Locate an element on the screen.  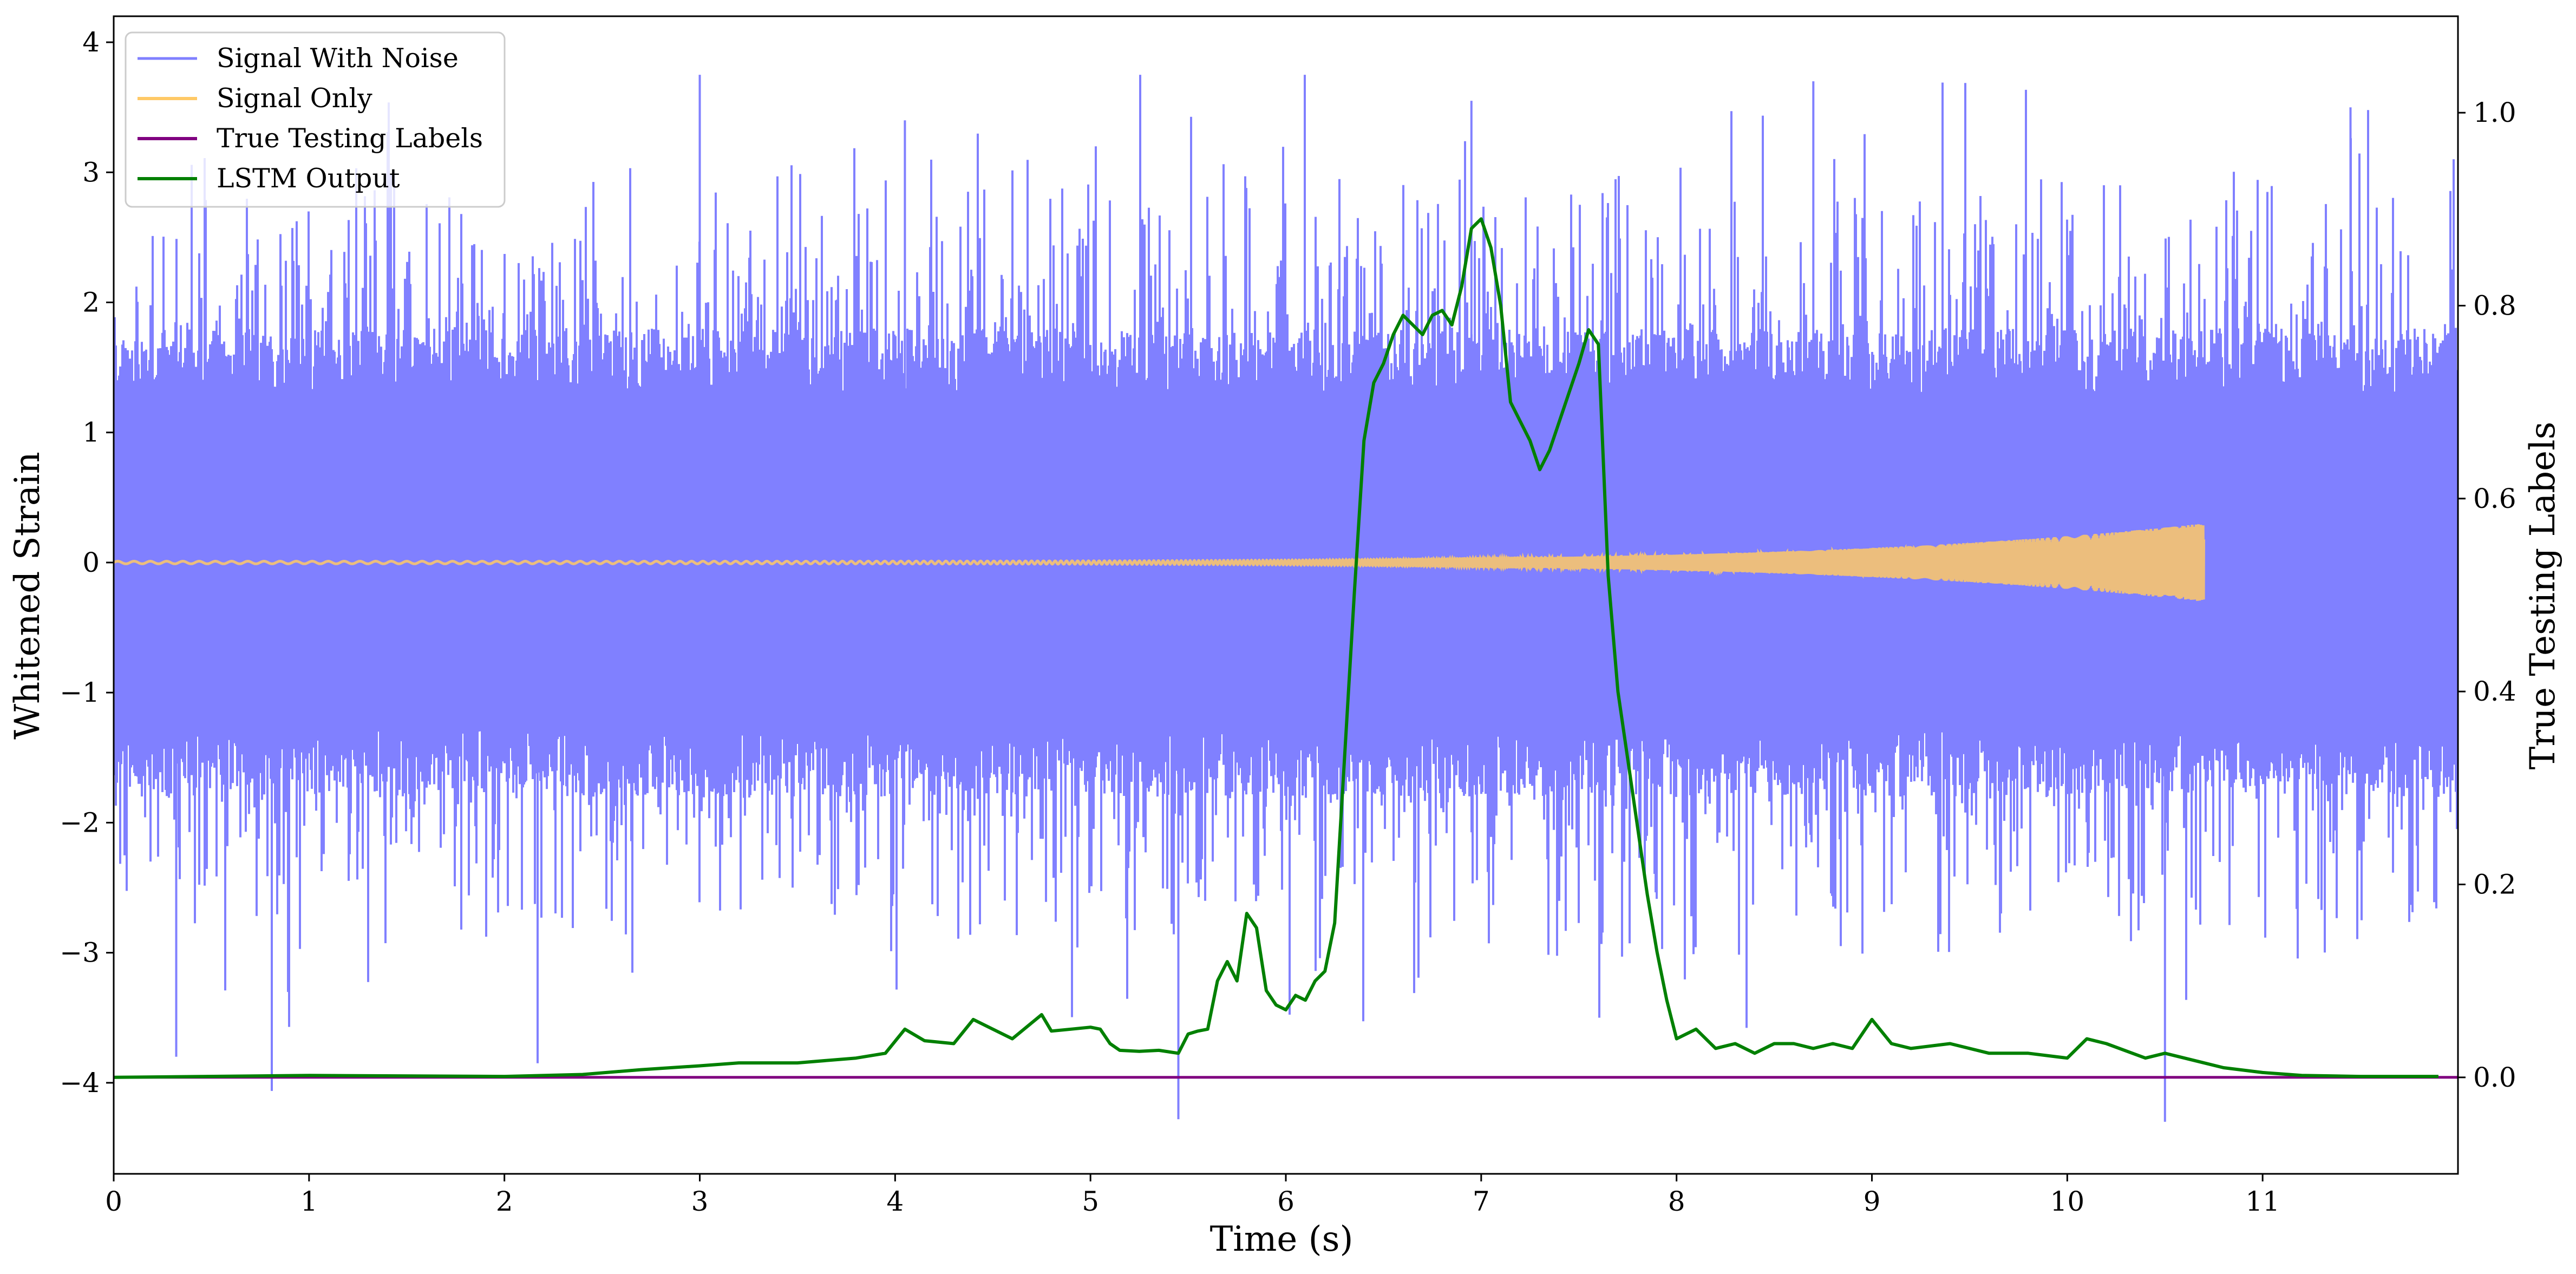
x-tick-label: 5 is located at coordinates (1090, 1201).